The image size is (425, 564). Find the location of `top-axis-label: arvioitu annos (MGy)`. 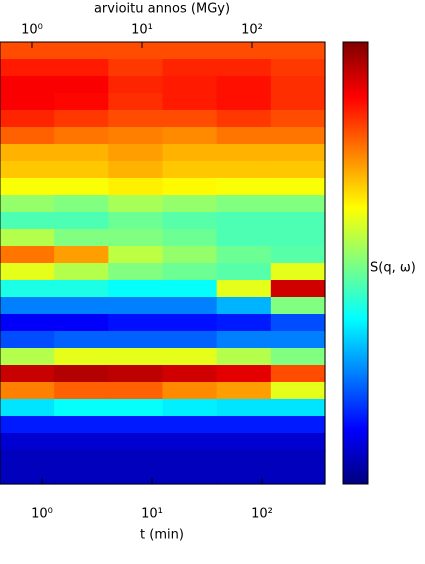

top-axis-label: arvioitu annos (MGy) is located at coordinates (162, 9).